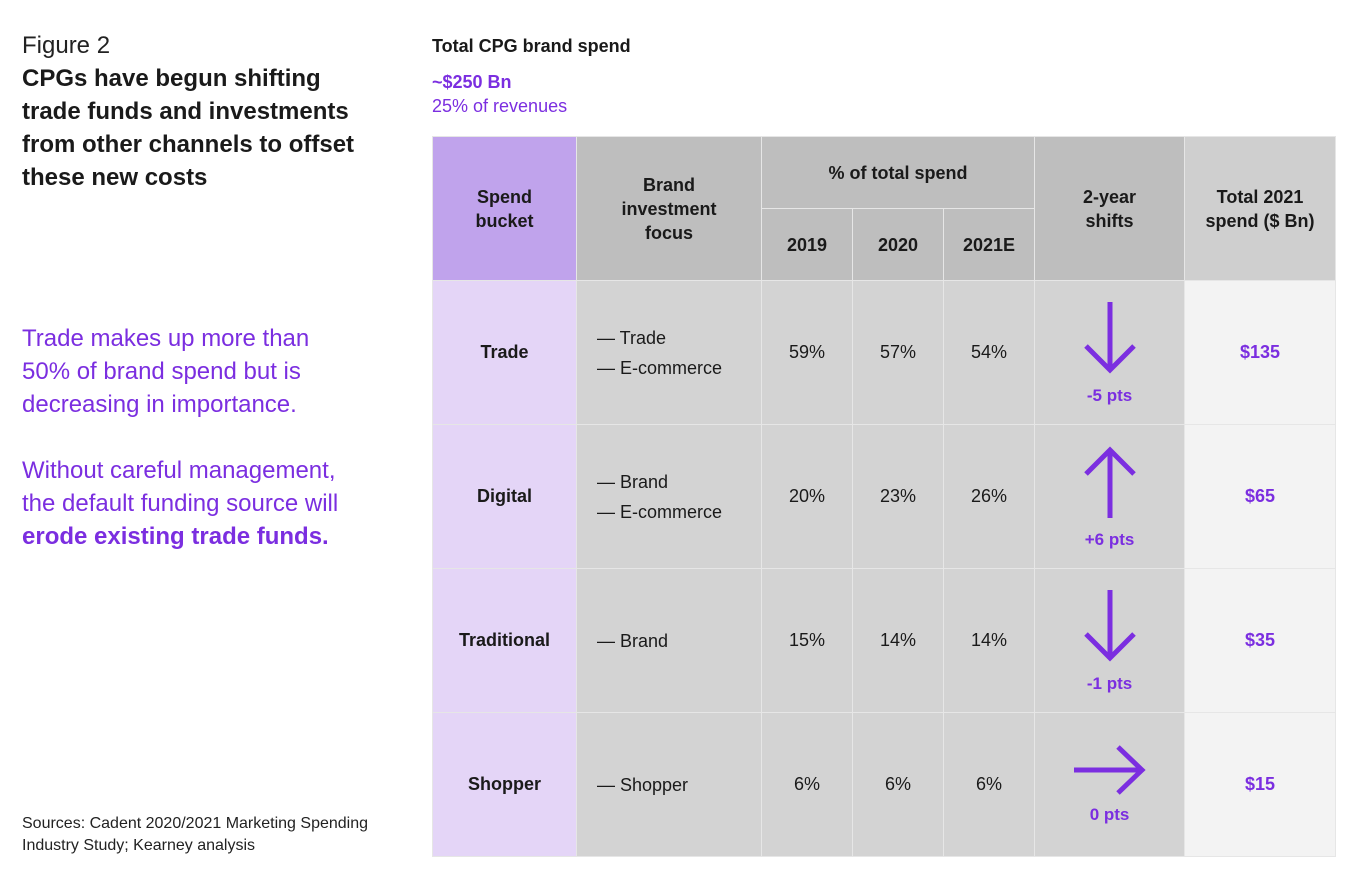 The image size is (1358, 882). What do you see at coordinates (807, 640) in the screenshot?
I see `value-2019: 15%` at bounding box center [807, 640].